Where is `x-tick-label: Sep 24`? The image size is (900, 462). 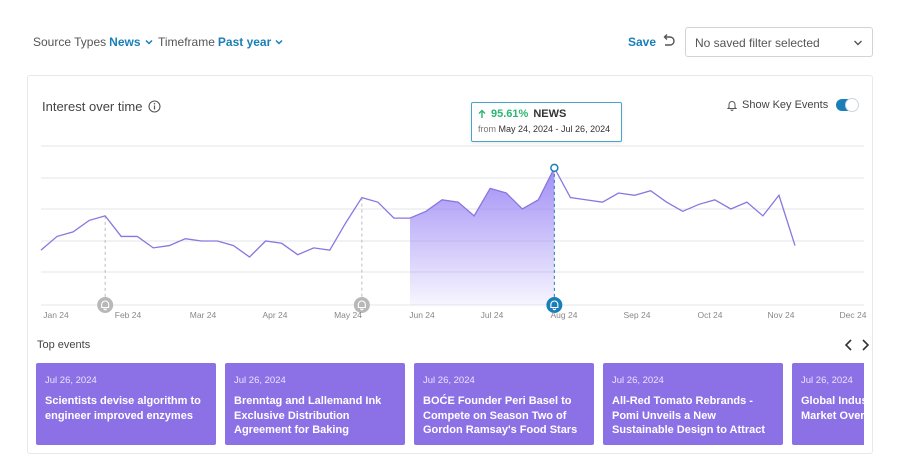 x-tick-label: Sep 24 is located at coordinates (637, 315).